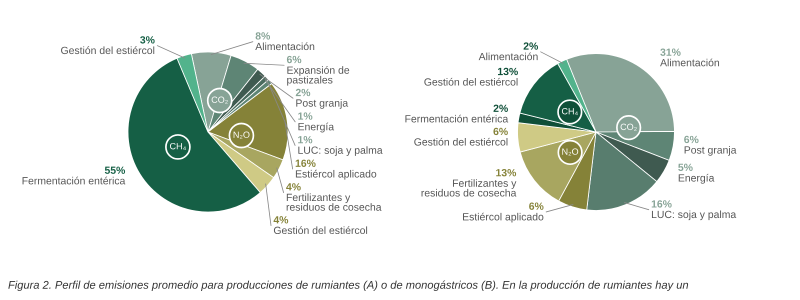 The height and width of the screenshot is (300, 800). What do you see at coordinates (348, 285) in the screenshot?
I see `text: Figura 2. Perfil de emisiones promedio para producciones de rumiantes (A) o de monogástricos (B). En la producción de rumiantes hay un` at bounding box center [348, 285].